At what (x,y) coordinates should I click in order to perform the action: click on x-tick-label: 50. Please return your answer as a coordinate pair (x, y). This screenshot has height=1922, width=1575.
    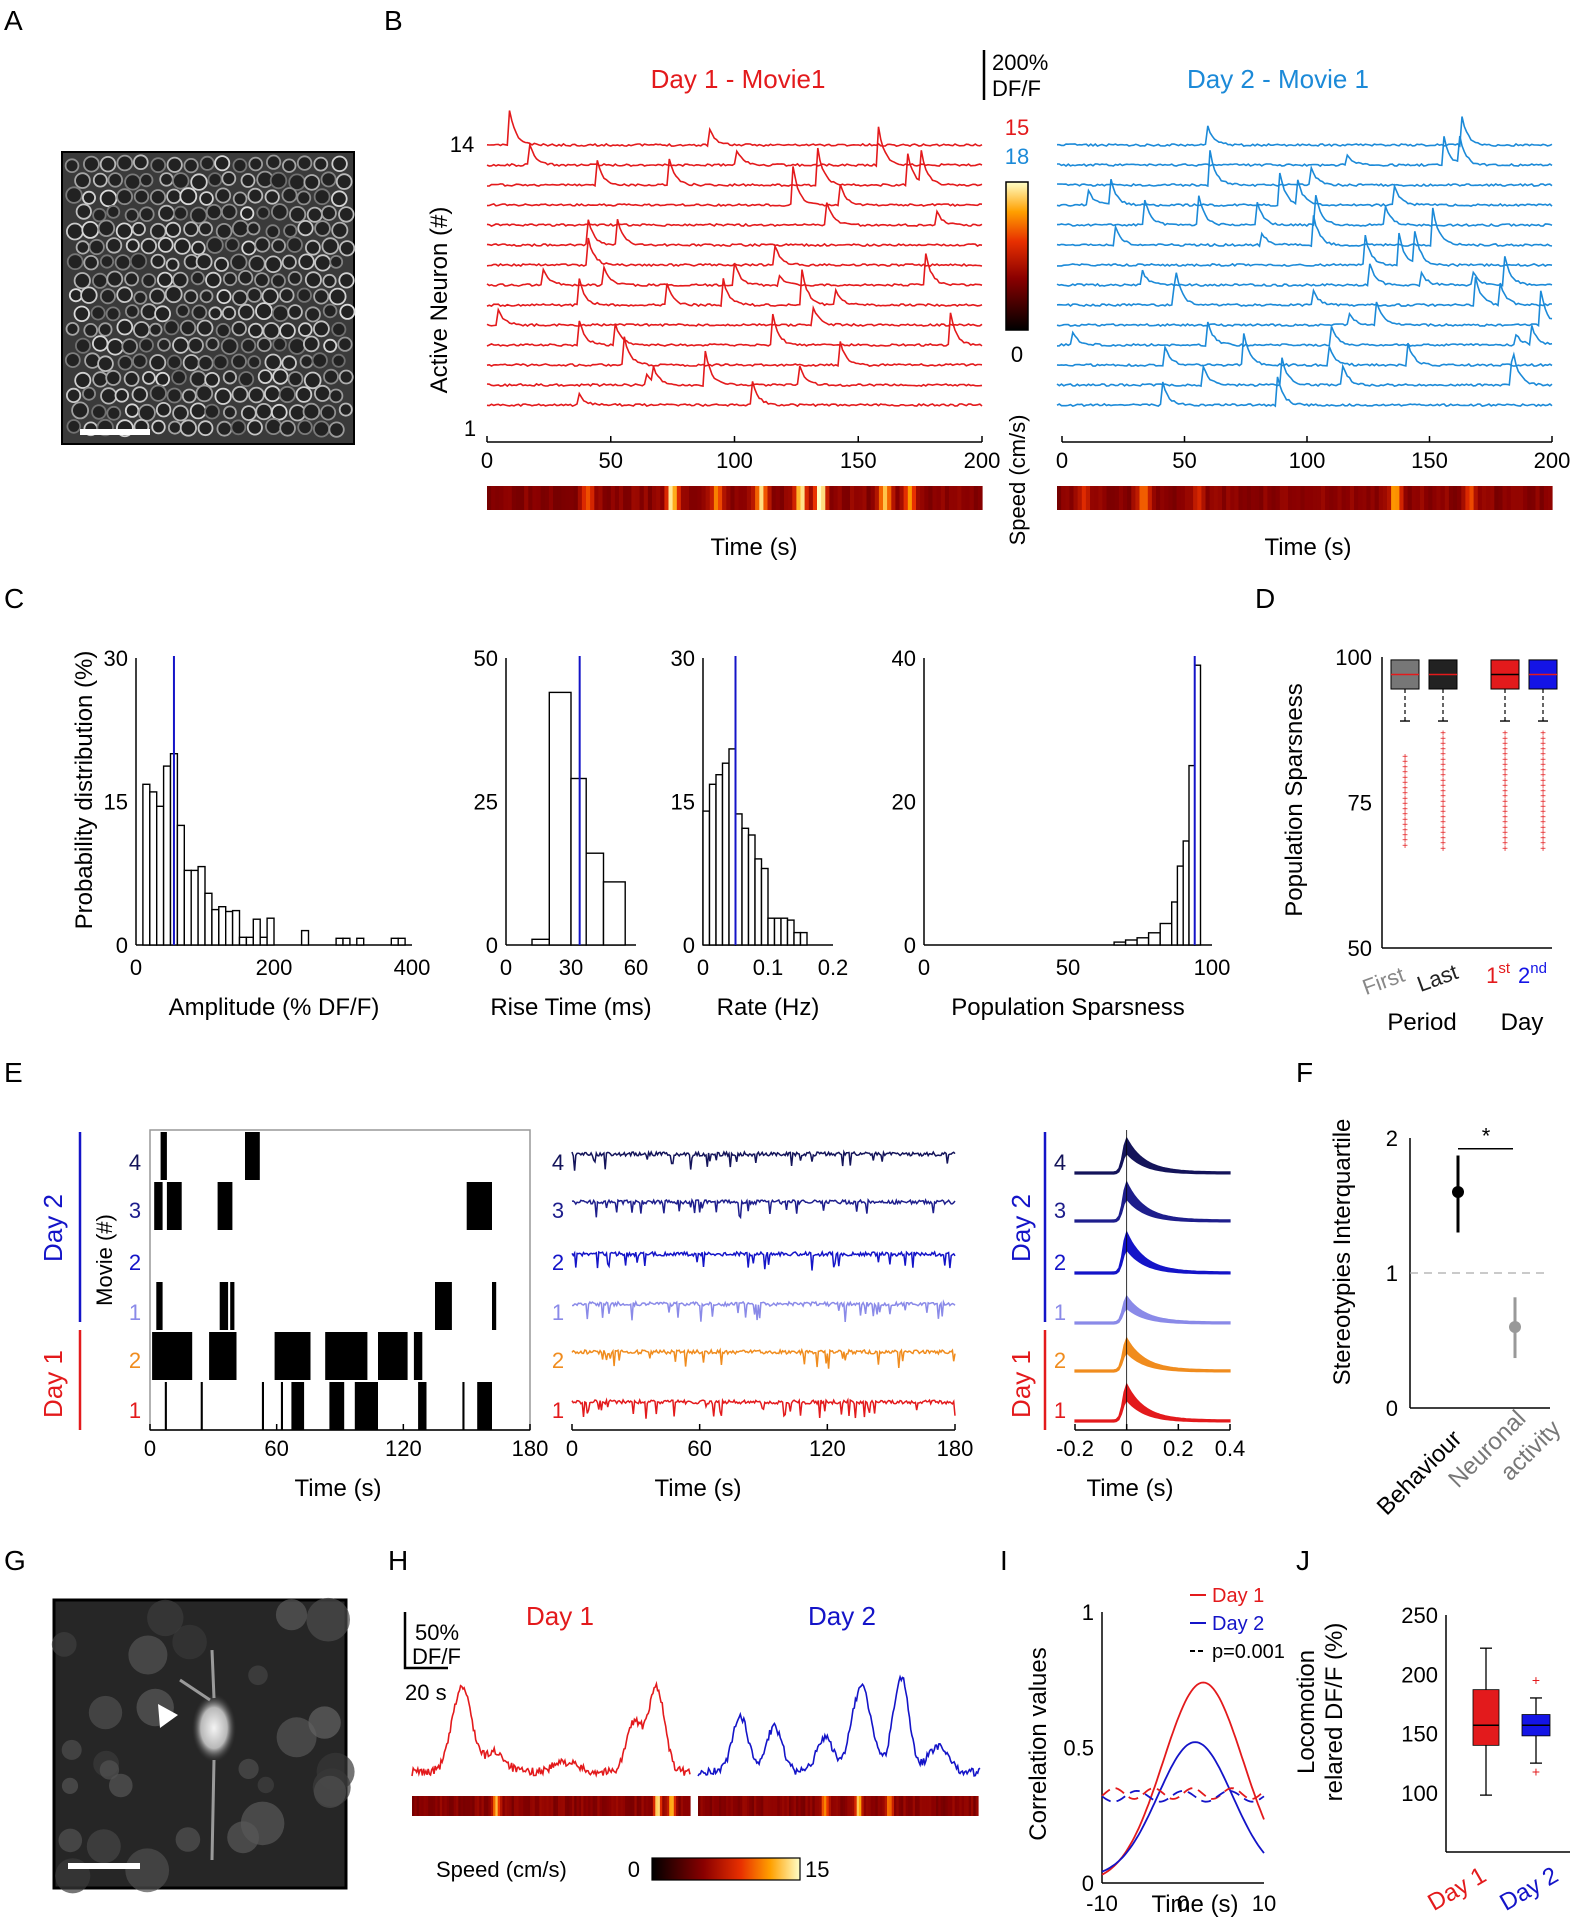
    Looking at the image, I should click on (1068, 967).